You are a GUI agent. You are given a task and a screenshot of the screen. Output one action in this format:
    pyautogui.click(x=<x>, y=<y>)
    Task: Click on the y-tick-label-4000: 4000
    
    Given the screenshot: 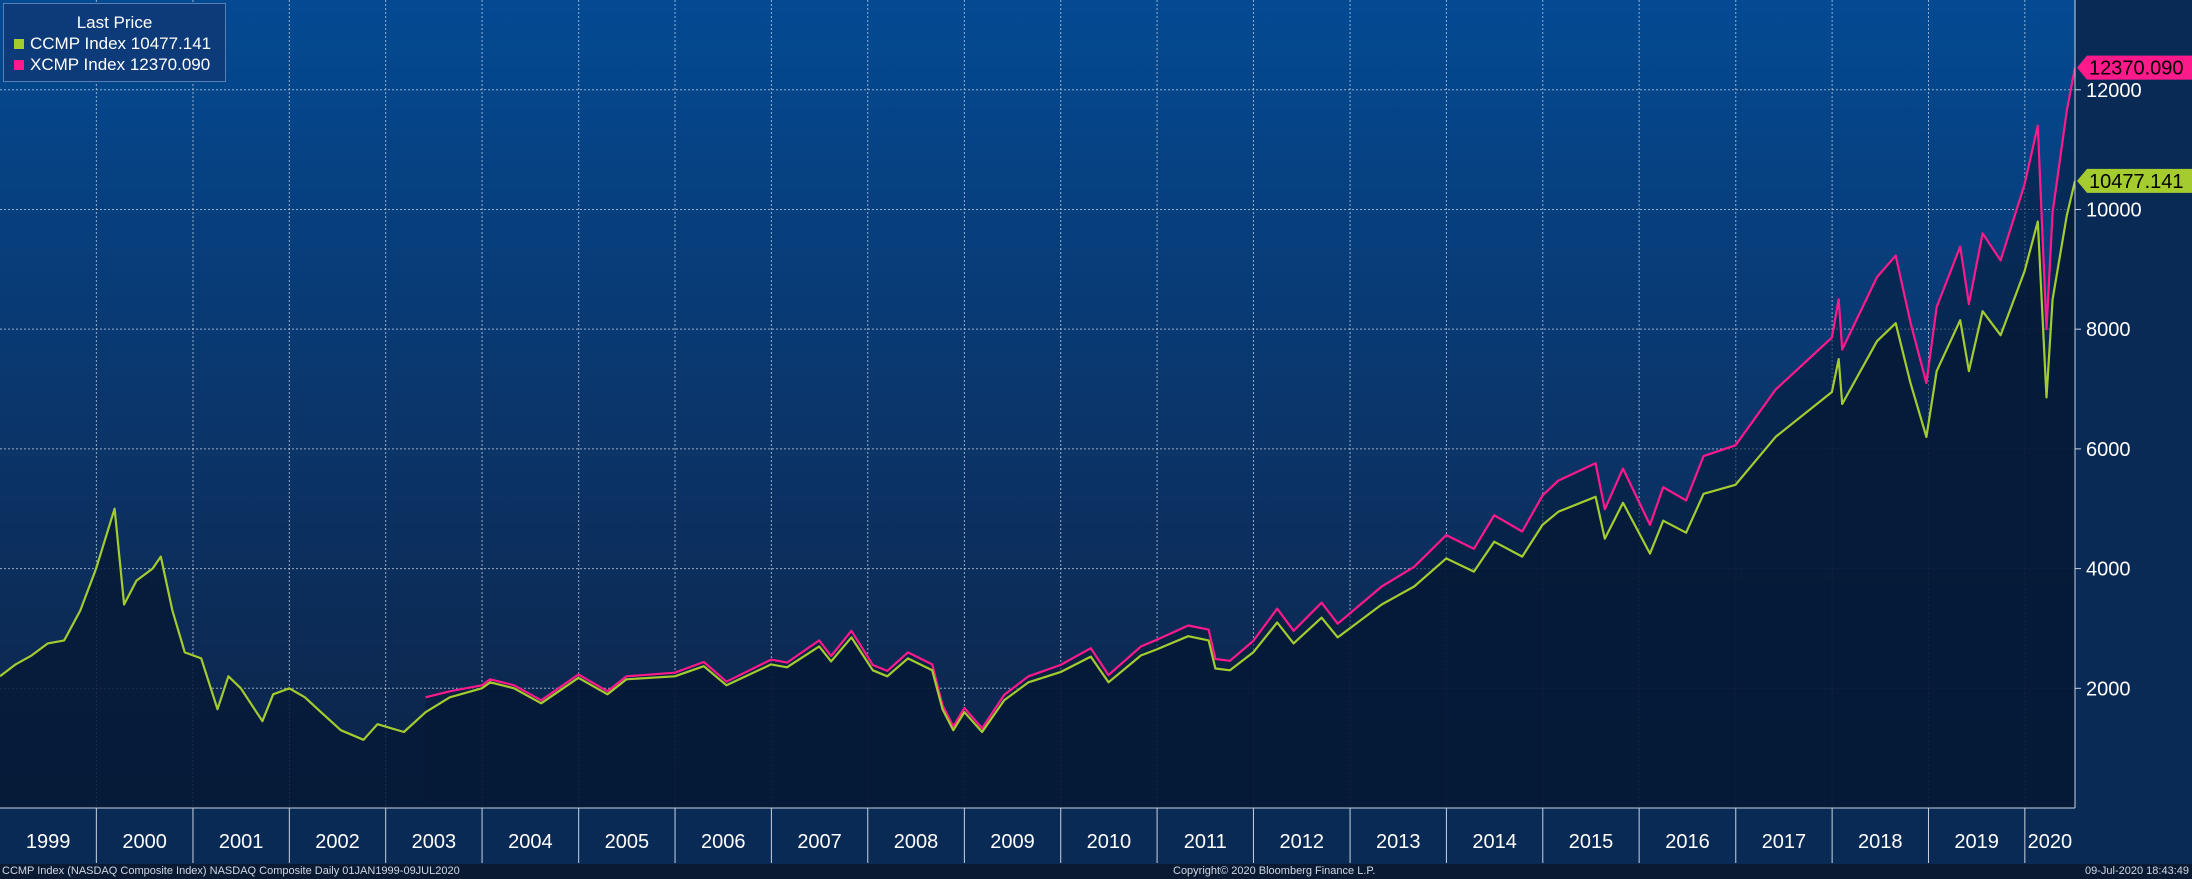 What is the action you would take?
    pyautogui.click(x=2108, y=570)
    